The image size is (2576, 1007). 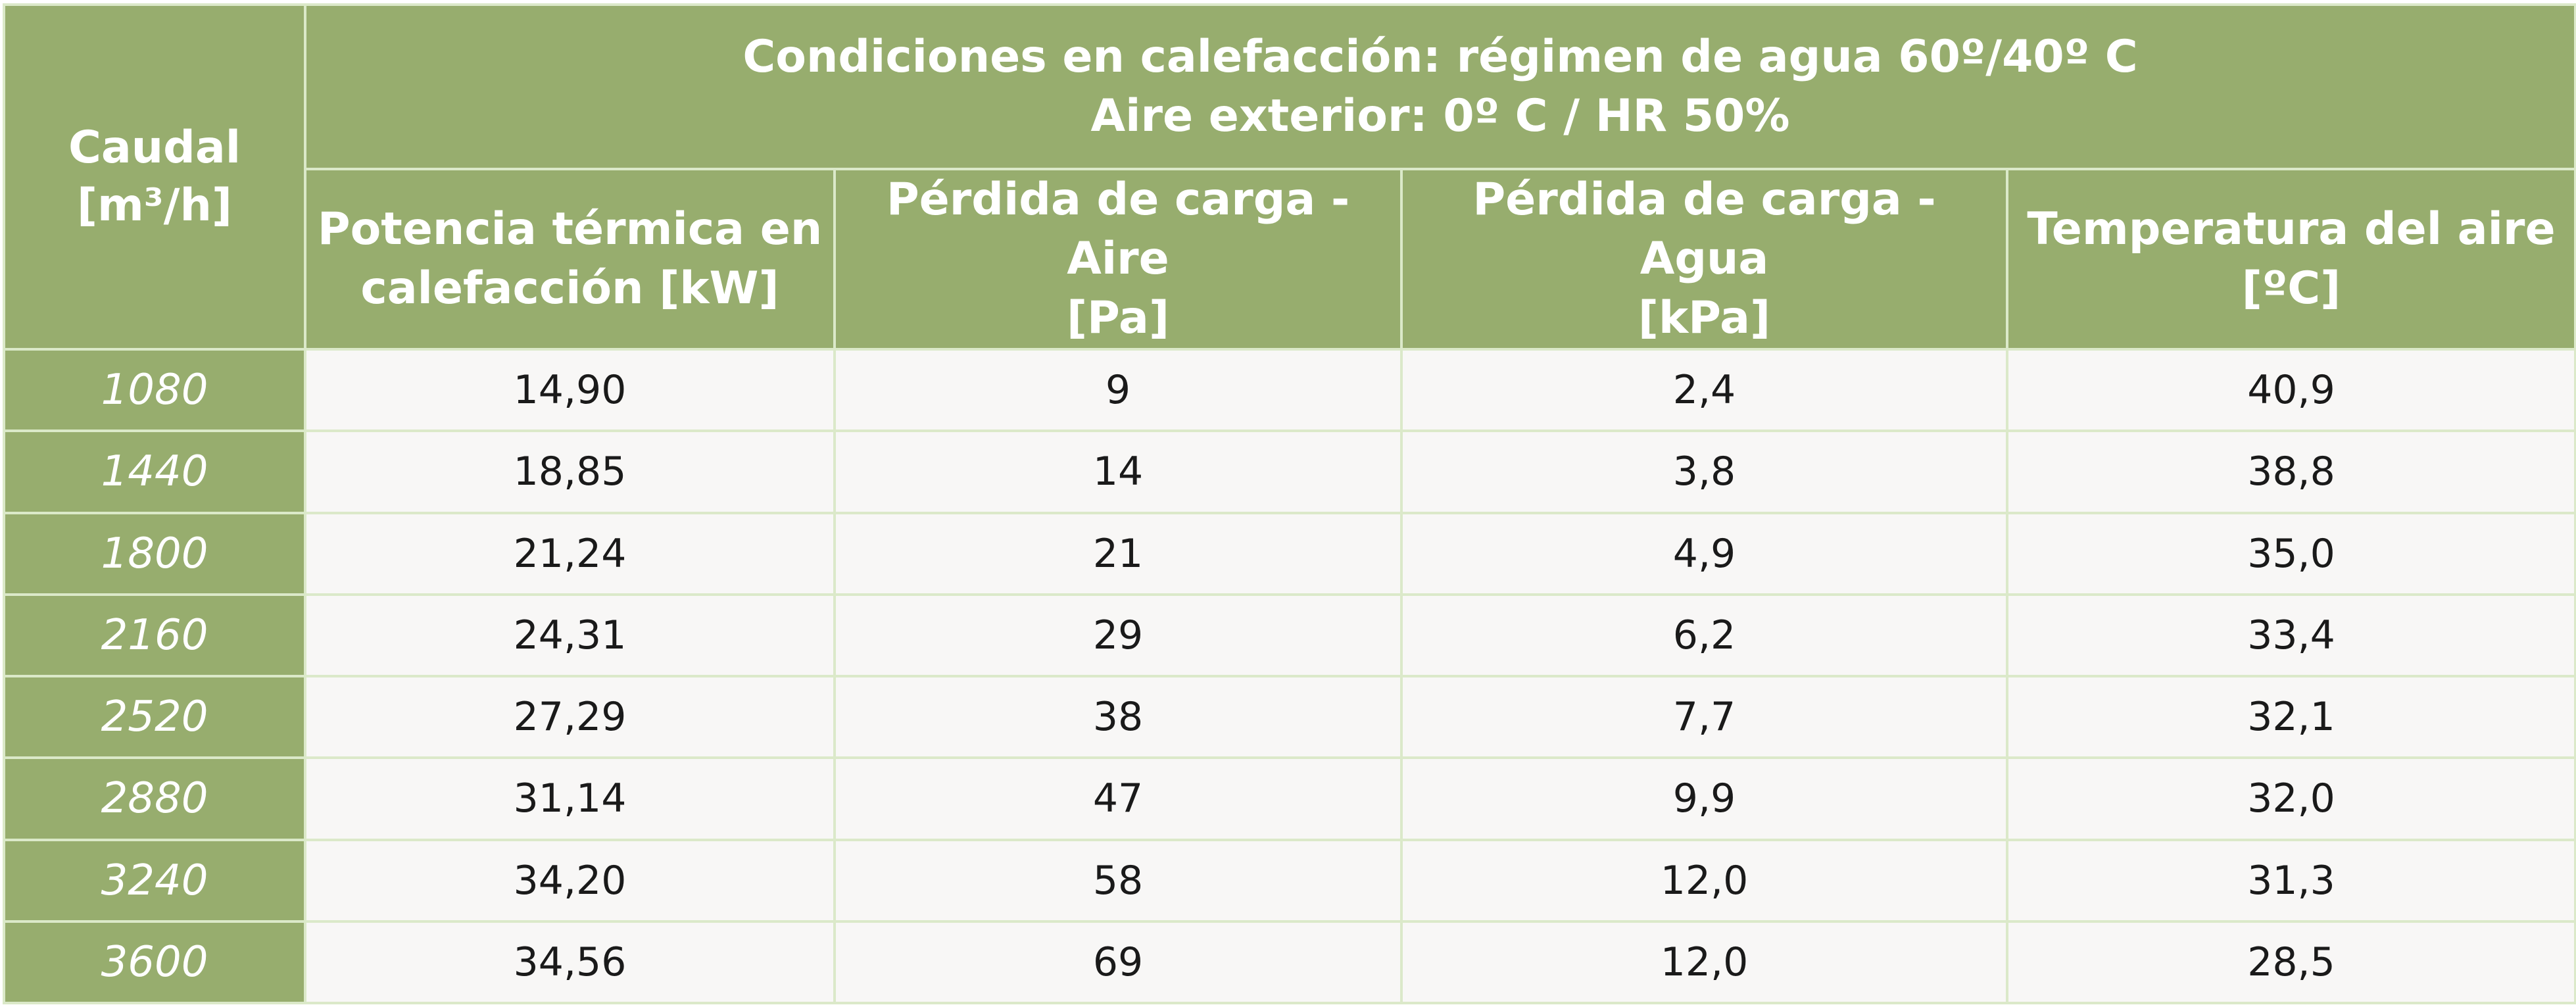 What do you see at coordinates (2290, 880) in the screenshot?
I see `temperatura-cell: 31,3` at bounding box center [2290, 880].